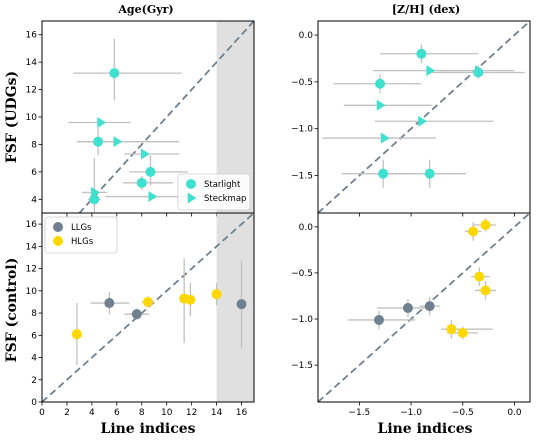 This screenshot has width=541, height=442. I want to click on y-tick-label: 2, so click(34, 381).